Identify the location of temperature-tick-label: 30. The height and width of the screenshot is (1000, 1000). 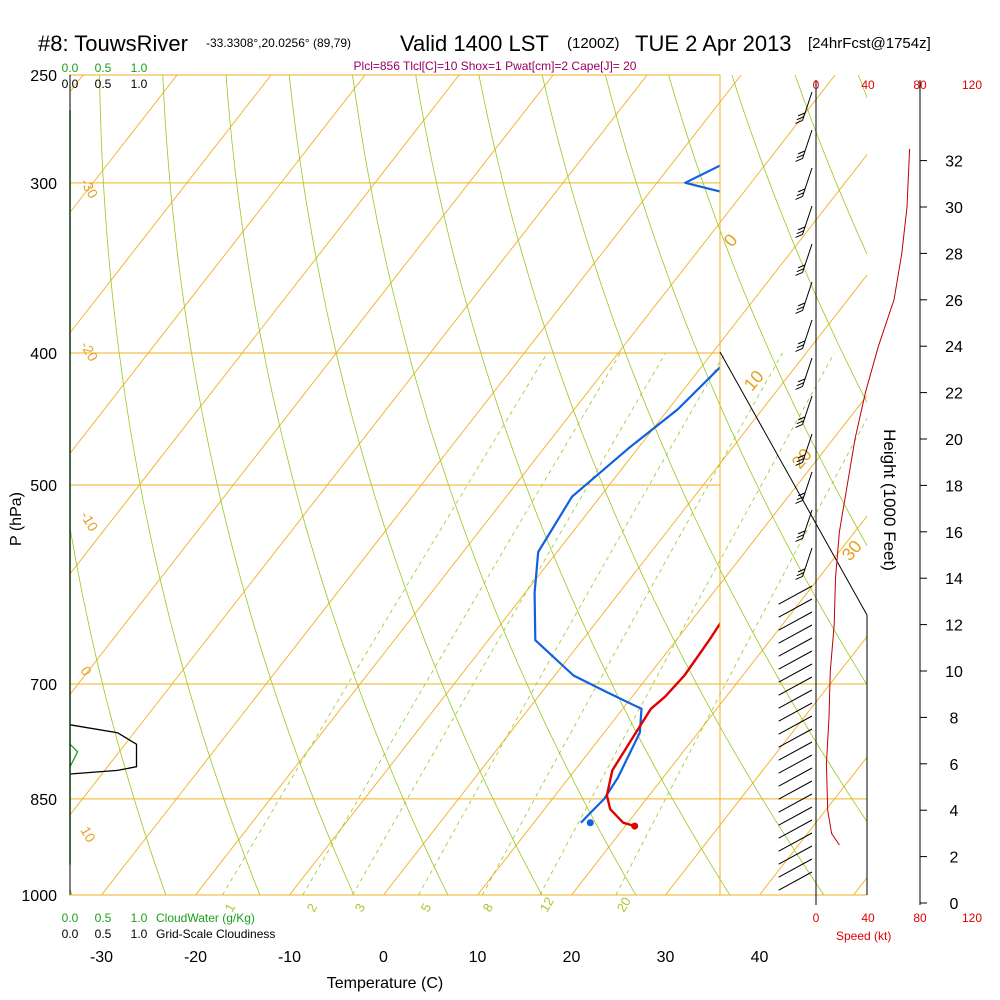
(666, 957).